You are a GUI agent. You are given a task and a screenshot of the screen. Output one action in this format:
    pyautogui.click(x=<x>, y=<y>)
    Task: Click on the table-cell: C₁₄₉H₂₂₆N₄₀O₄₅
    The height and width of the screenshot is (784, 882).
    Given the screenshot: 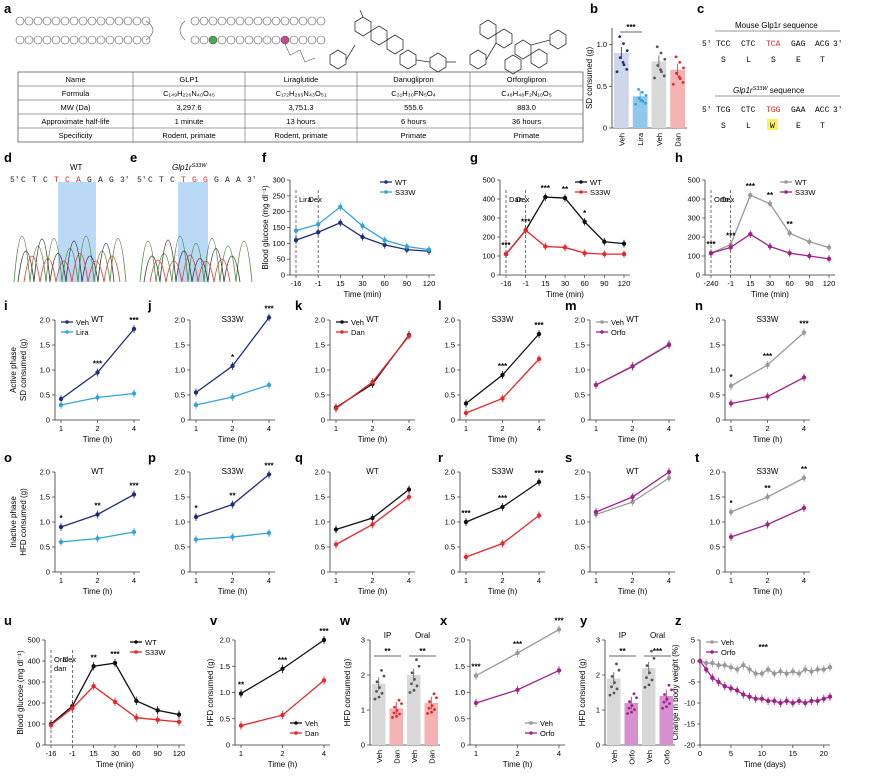 What is the action you would take?
    pyautogui.click(x=189, y=93)
    